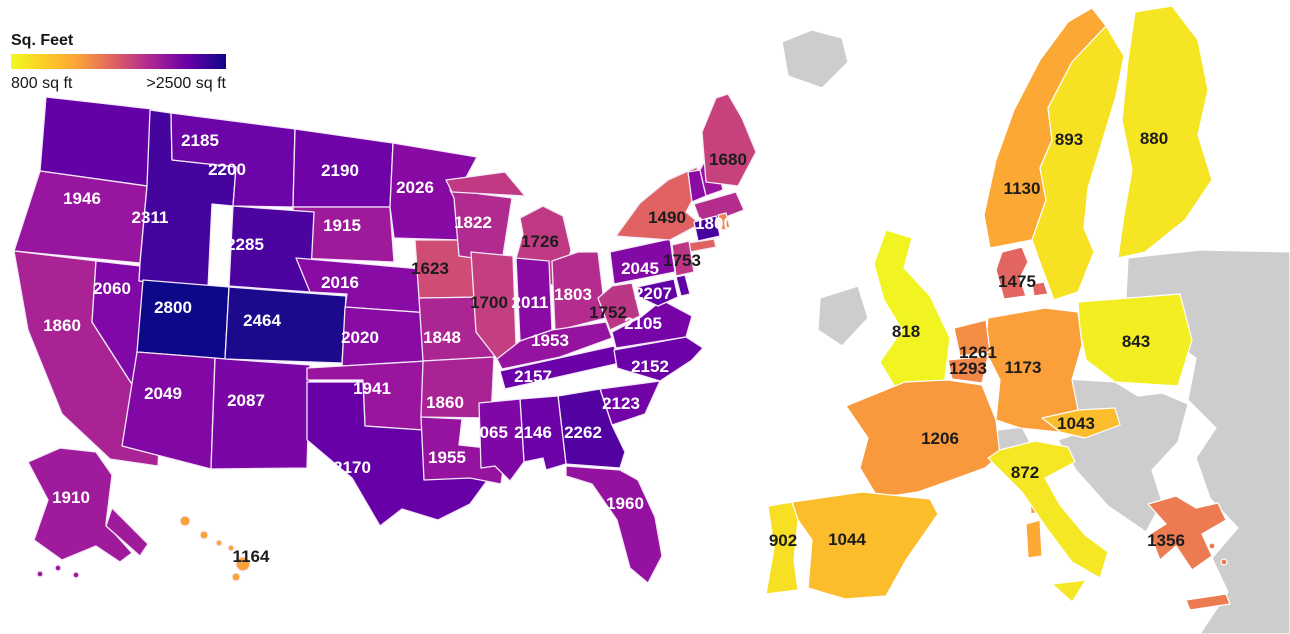 Image resolution: width=1290 pixels, height=634 pixels. What do you see at coordinates (1208, 602) in the screenshot?
I see `island-crete` at bounding box center [1208, 602].